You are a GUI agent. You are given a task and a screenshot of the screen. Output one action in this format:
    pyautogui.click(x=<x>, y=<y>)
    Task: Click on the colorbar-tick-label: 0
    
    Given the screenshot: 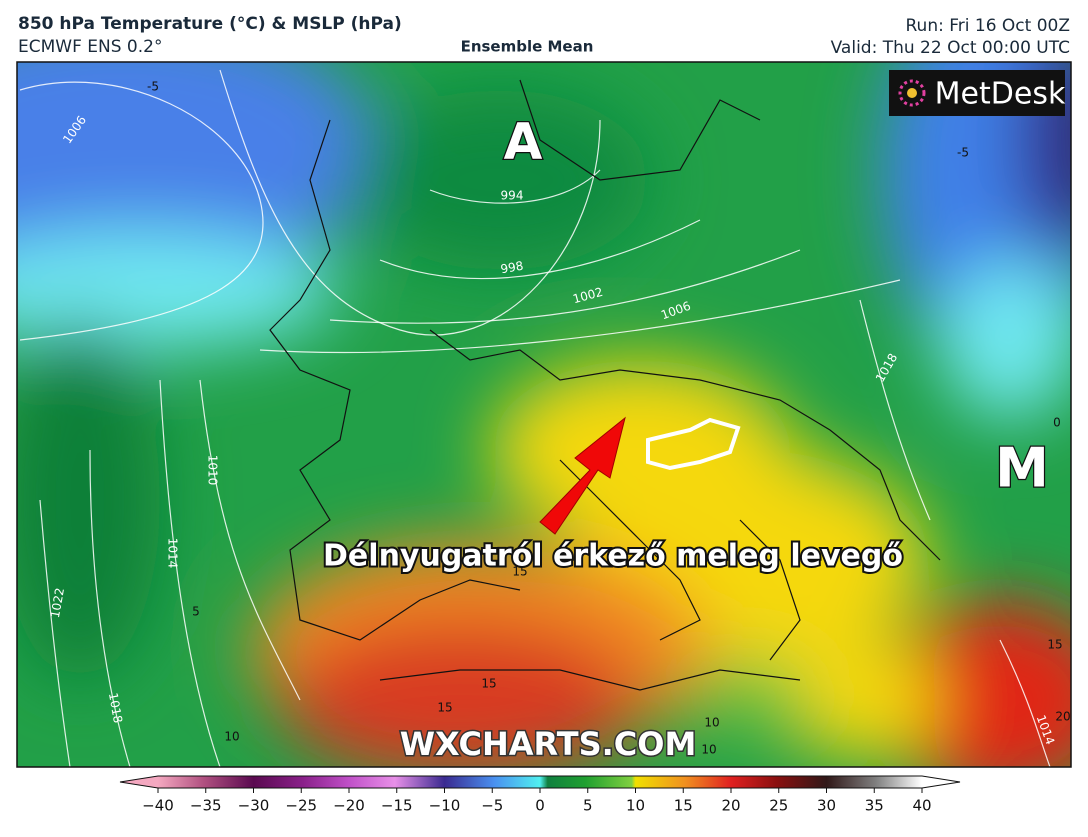 What is the action you would take?
    pyautogui.click(x=540, y=806)
    